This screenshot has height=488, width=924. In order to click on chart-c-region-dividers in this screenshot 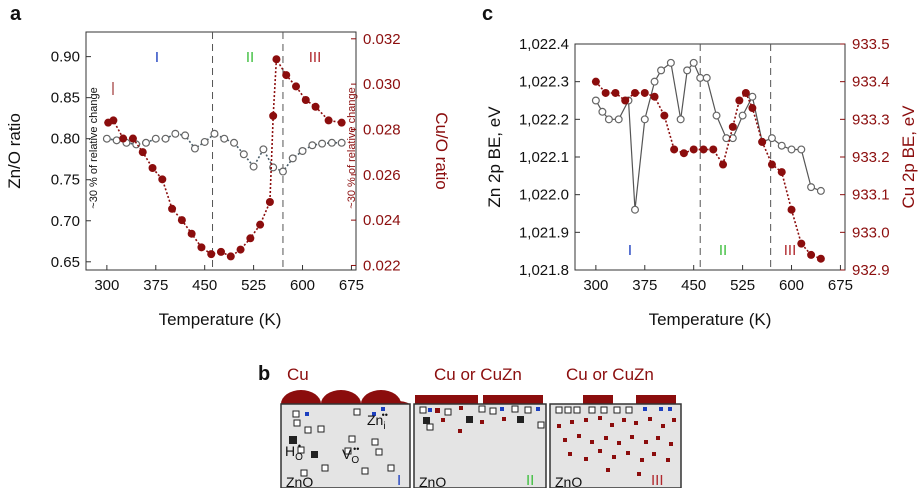, I will do `click(735, 157)`.